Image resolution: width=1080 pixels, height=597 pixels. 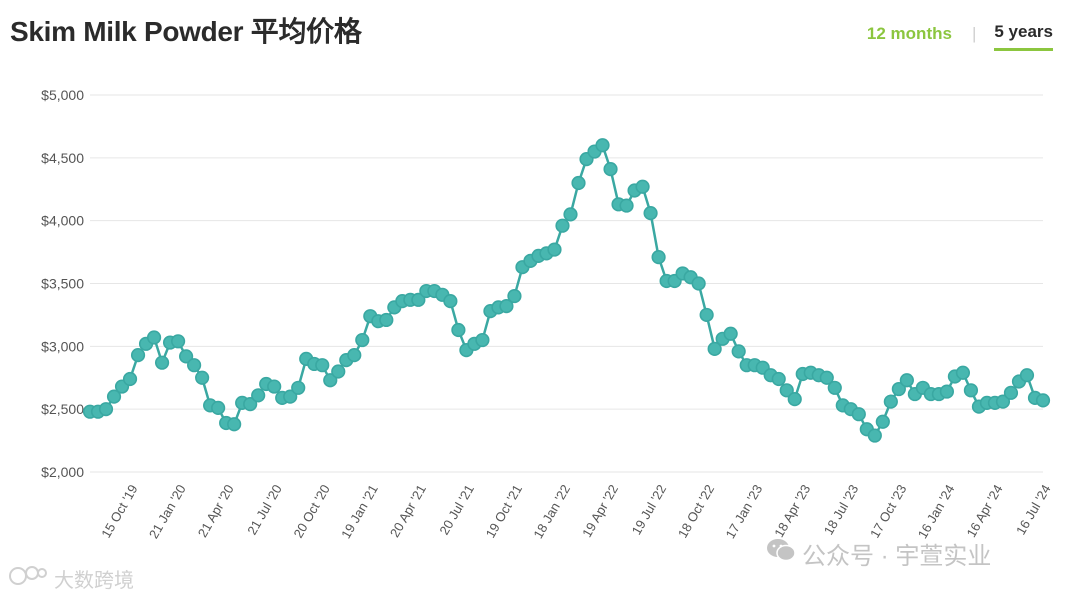 I want to click on x-tick-label: 20 Oct '20, so click(x=311, y=511).